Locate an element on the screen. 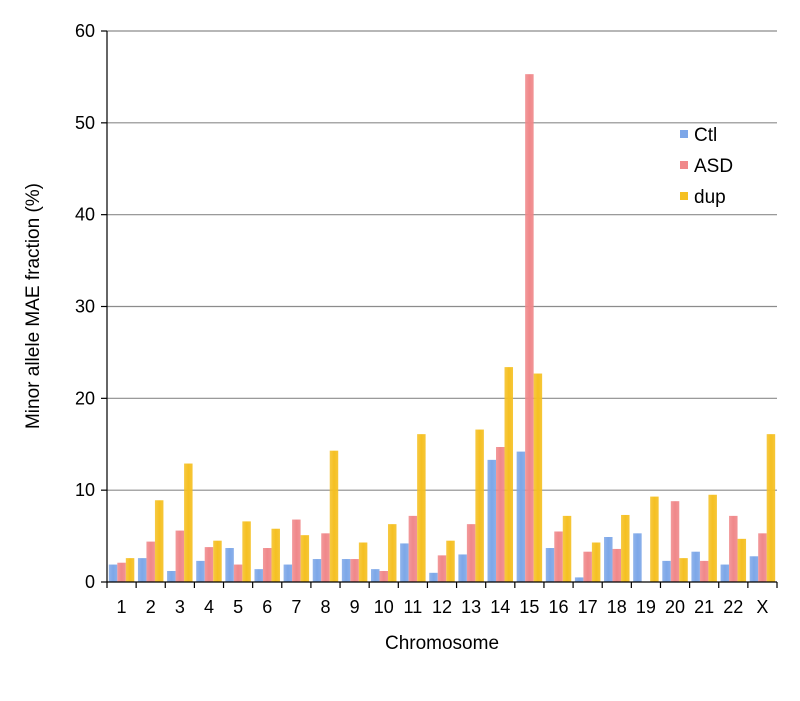 The height and width of the screenshot is (701, 800). y-axis-title: Minor allele MAE fraction (%) is located at coordinates (33, 306).